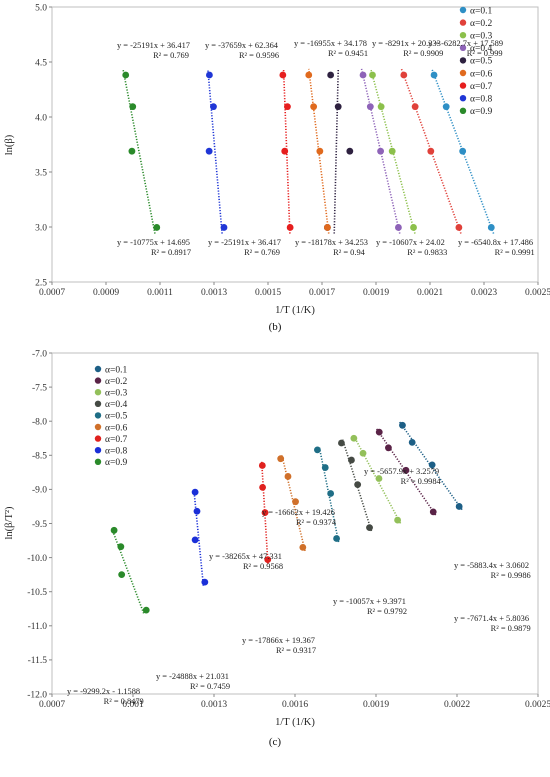 This screenshot has height=777, width=550. What do you see at coordinates (295, 705) in the screenshot?
I see `x-tick-label: 0.0016` at bounding box center [295, 705].